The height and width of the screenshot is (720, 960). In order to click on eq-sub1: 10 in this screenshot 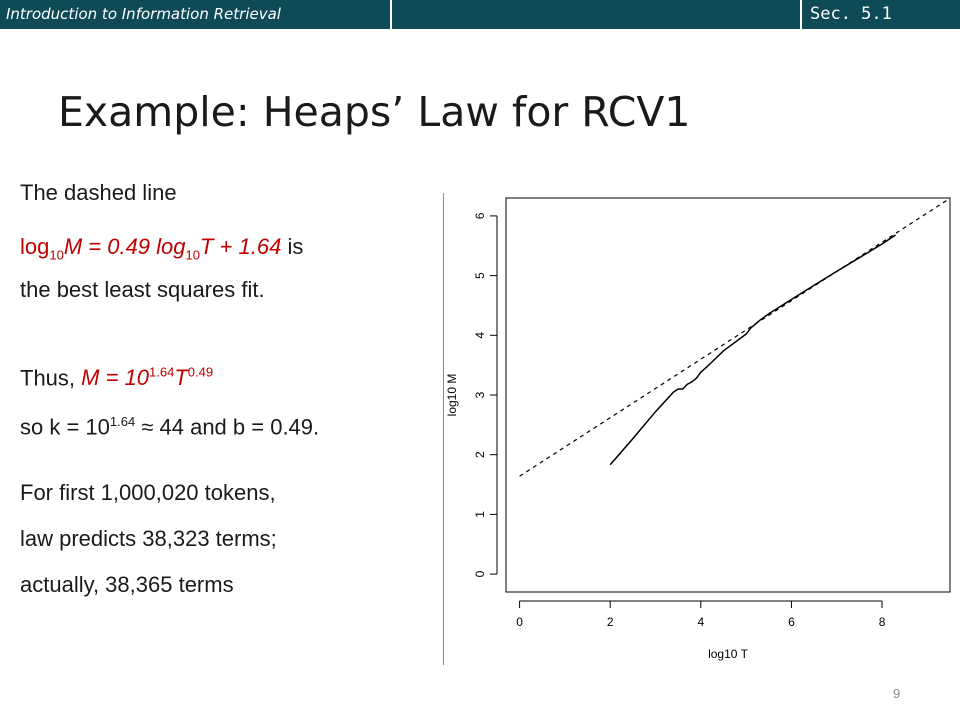, I will do `click(56, 255)`.